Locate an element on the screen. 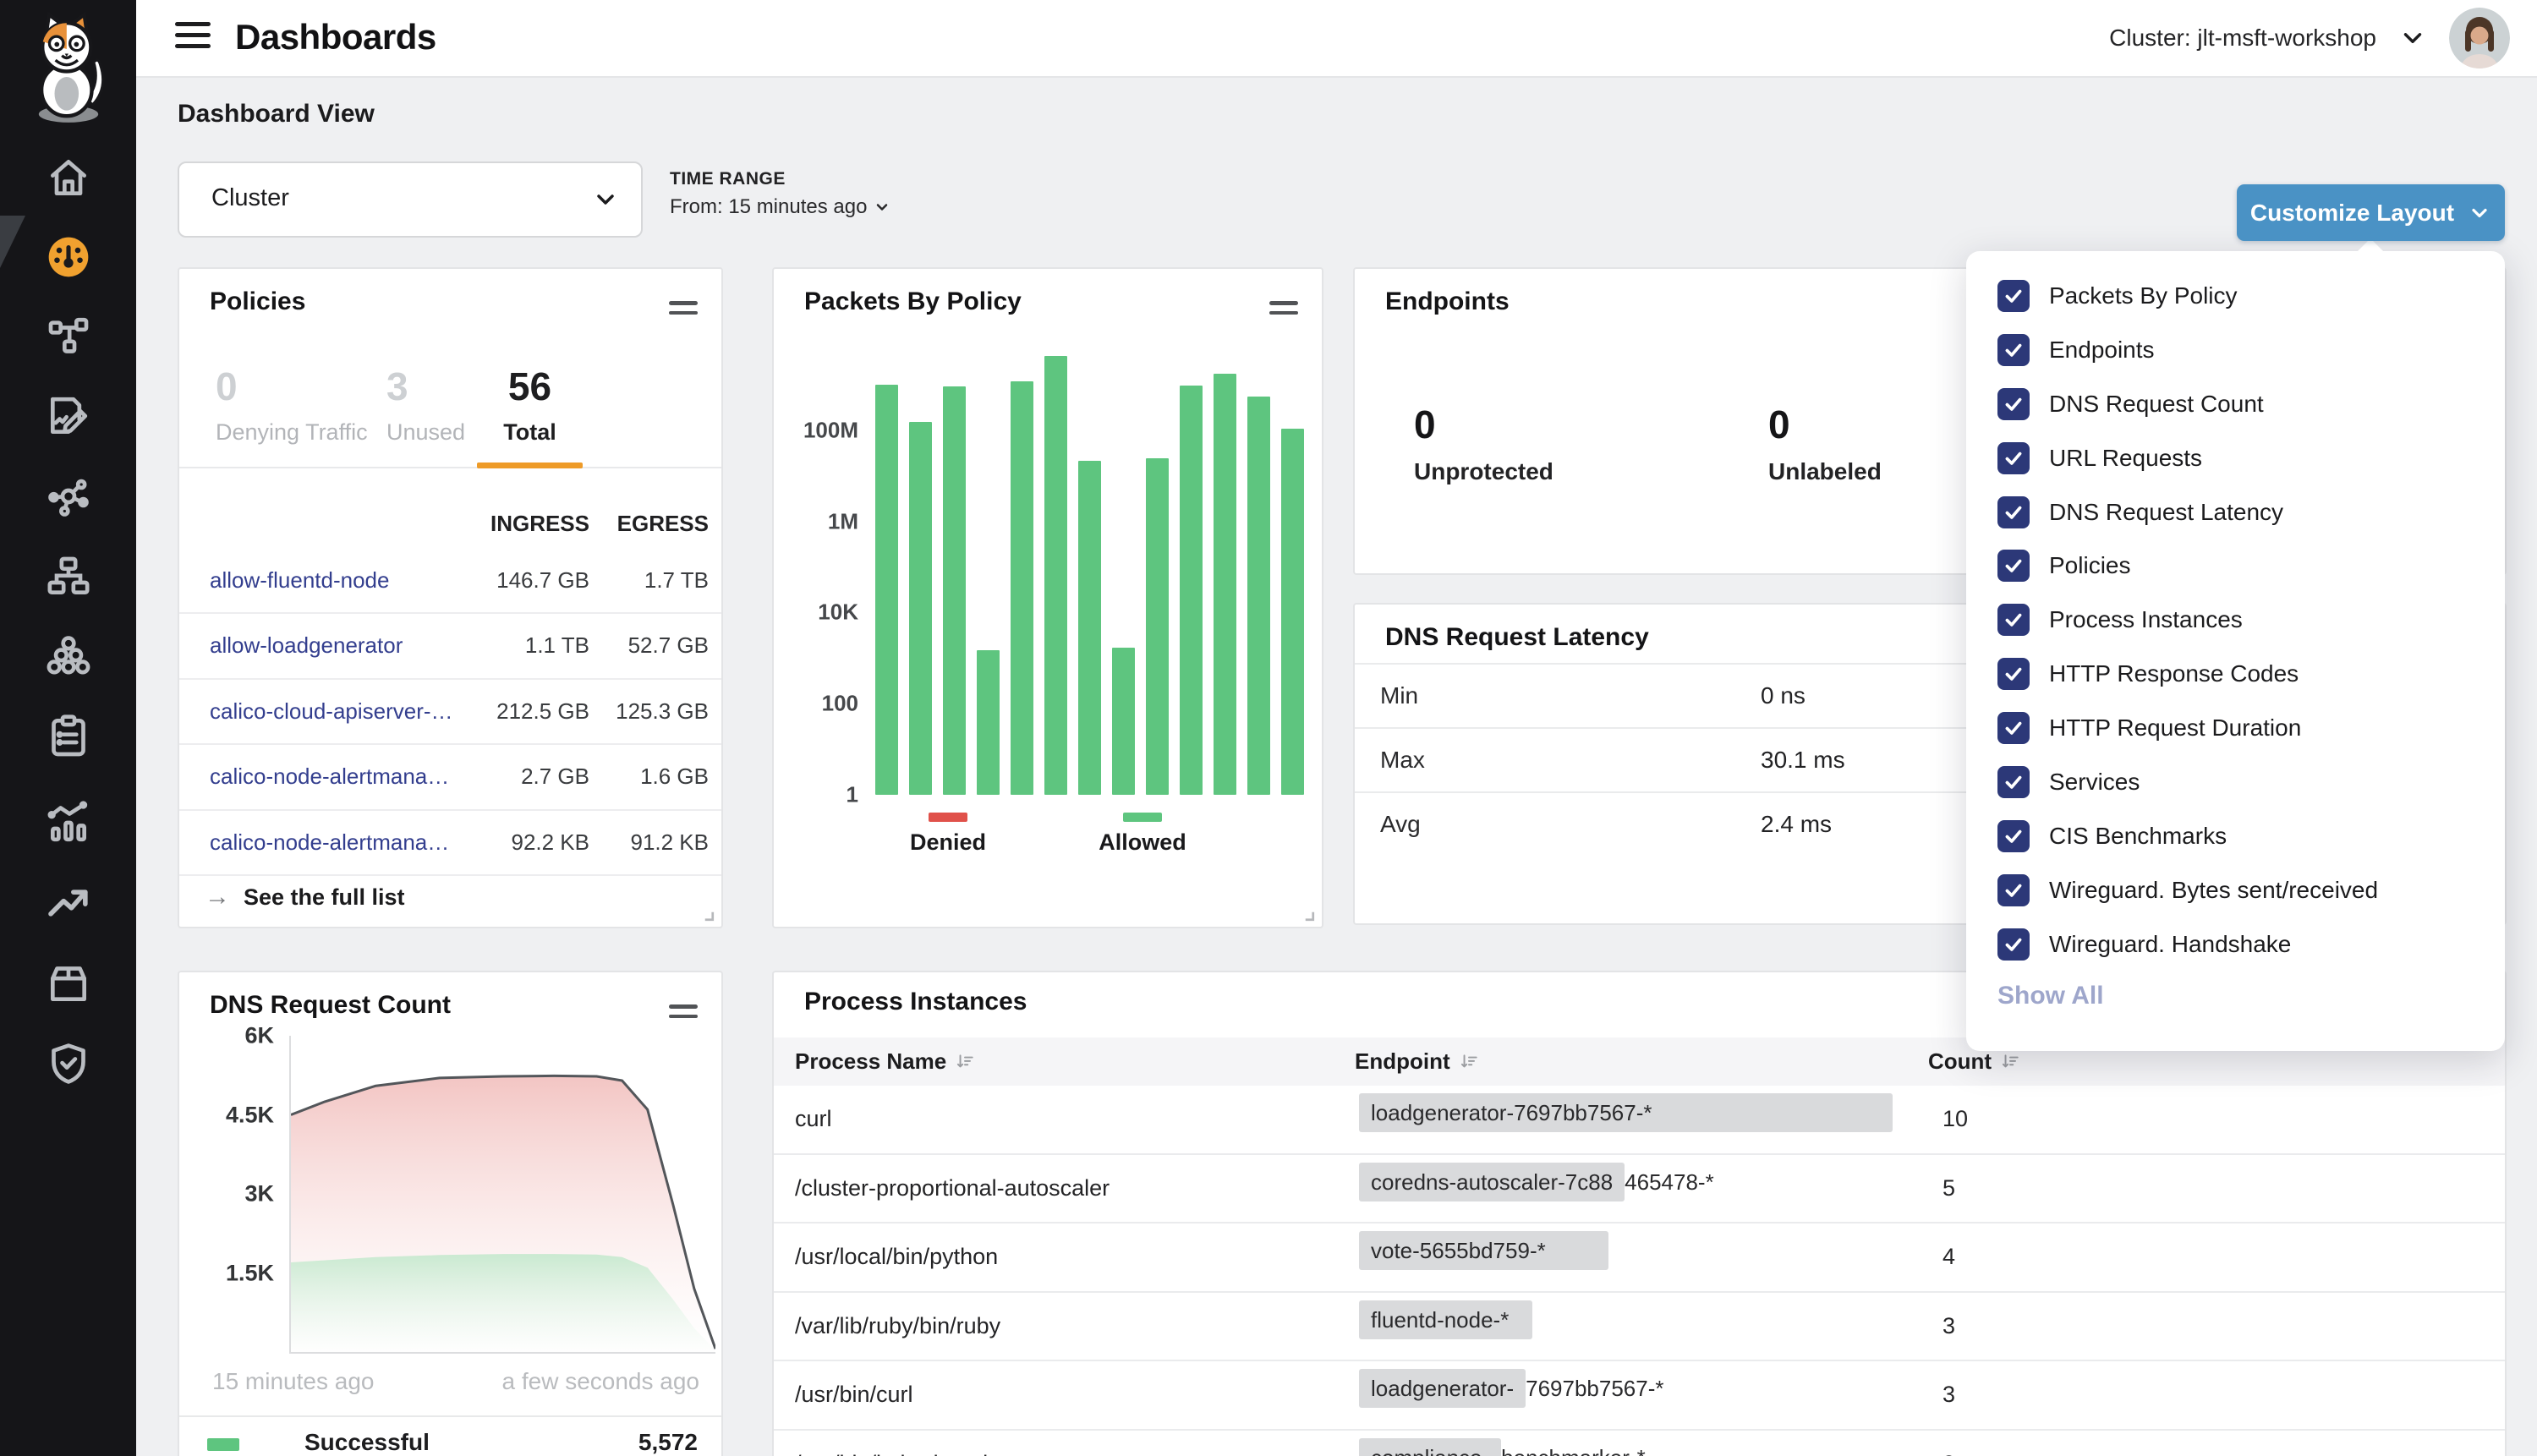 This screenshot has height=1456, width=2537. sidebar-item-activity-stats is located at coordinates (68, 823).